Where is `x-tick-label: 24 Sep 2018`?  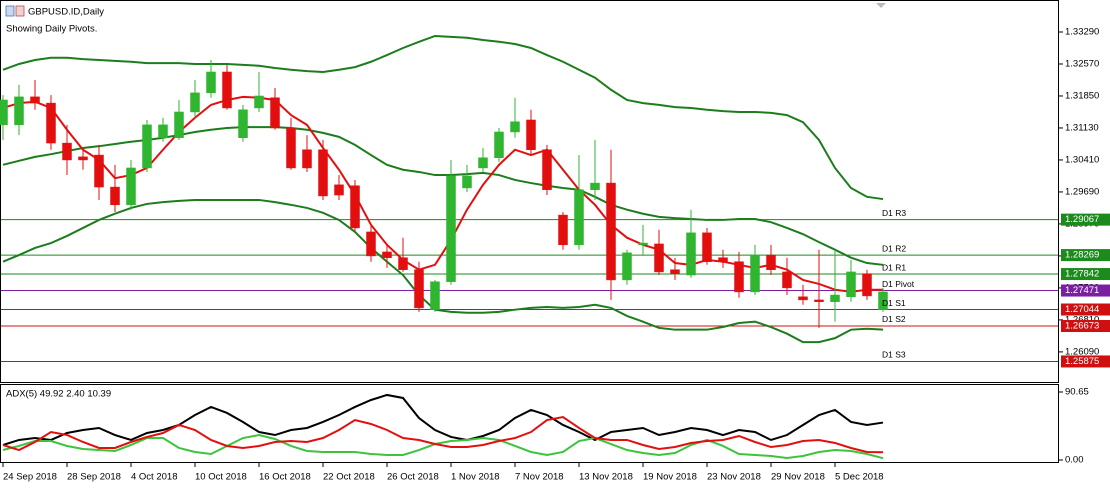
x-tick-label: 24 Sep 2018 is located at coordinates (30, 477).